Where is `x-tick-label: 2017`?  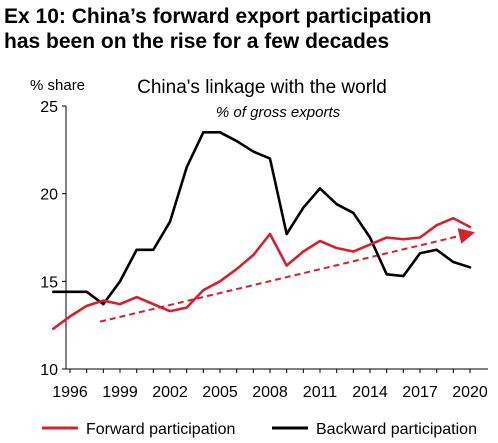
x-tick-label: 2017 is located at coordinates (420, 392).